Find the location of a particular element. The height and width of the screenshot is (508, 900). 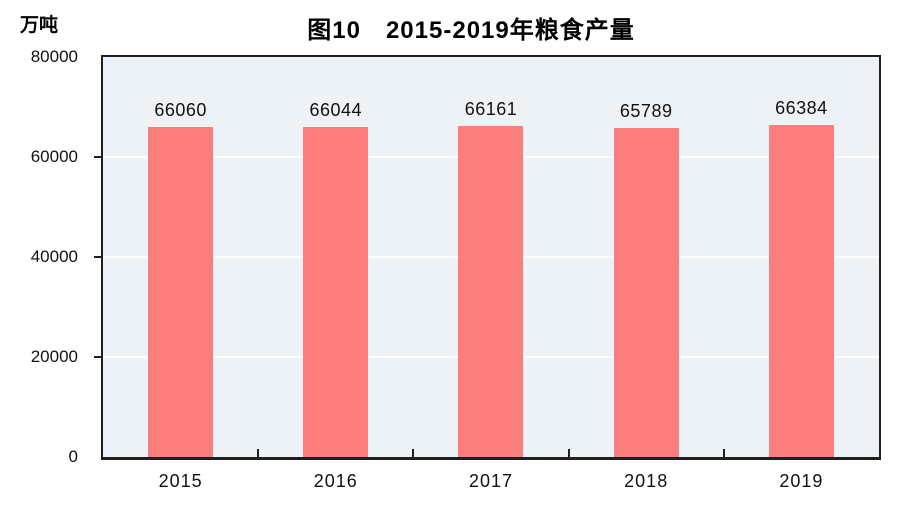

bar-value-label: 65789 is located at coordinates (646, 111).